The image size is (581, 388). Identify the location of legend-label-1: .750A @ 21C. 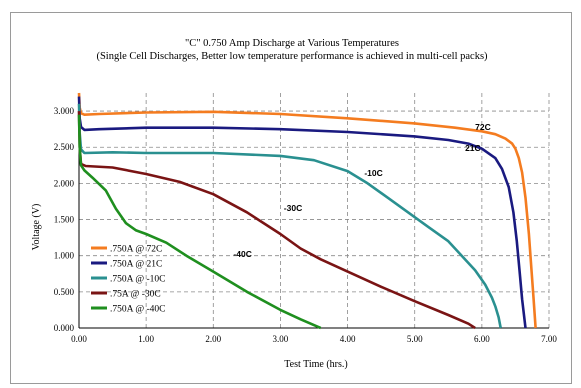
(136, 265).